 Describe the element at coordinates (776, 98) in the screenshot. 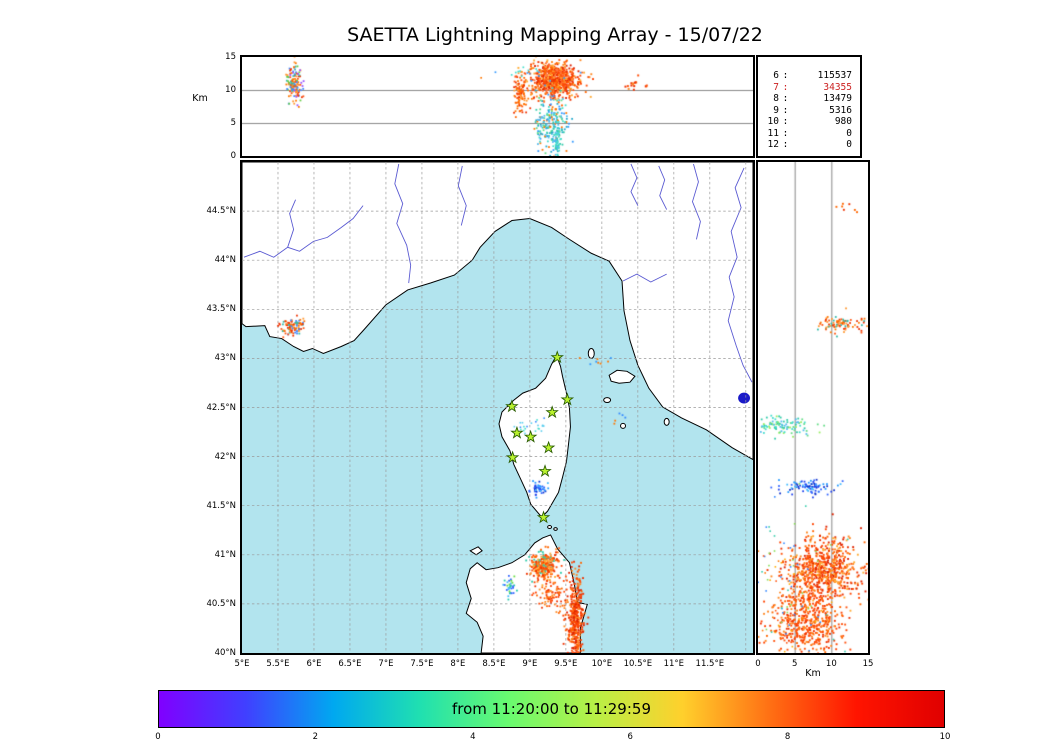

I see `stats-station-level: 8` at that location.